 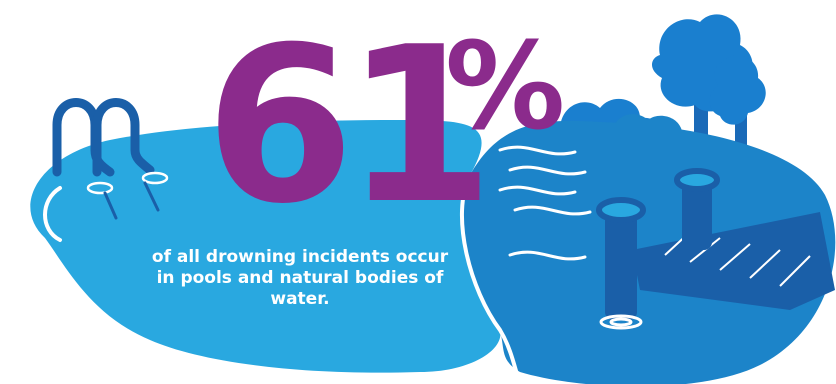 What do you see at coordinates (715, 249) in the screenshot?
I see `dock-icon` at bounding box center [715, 249].